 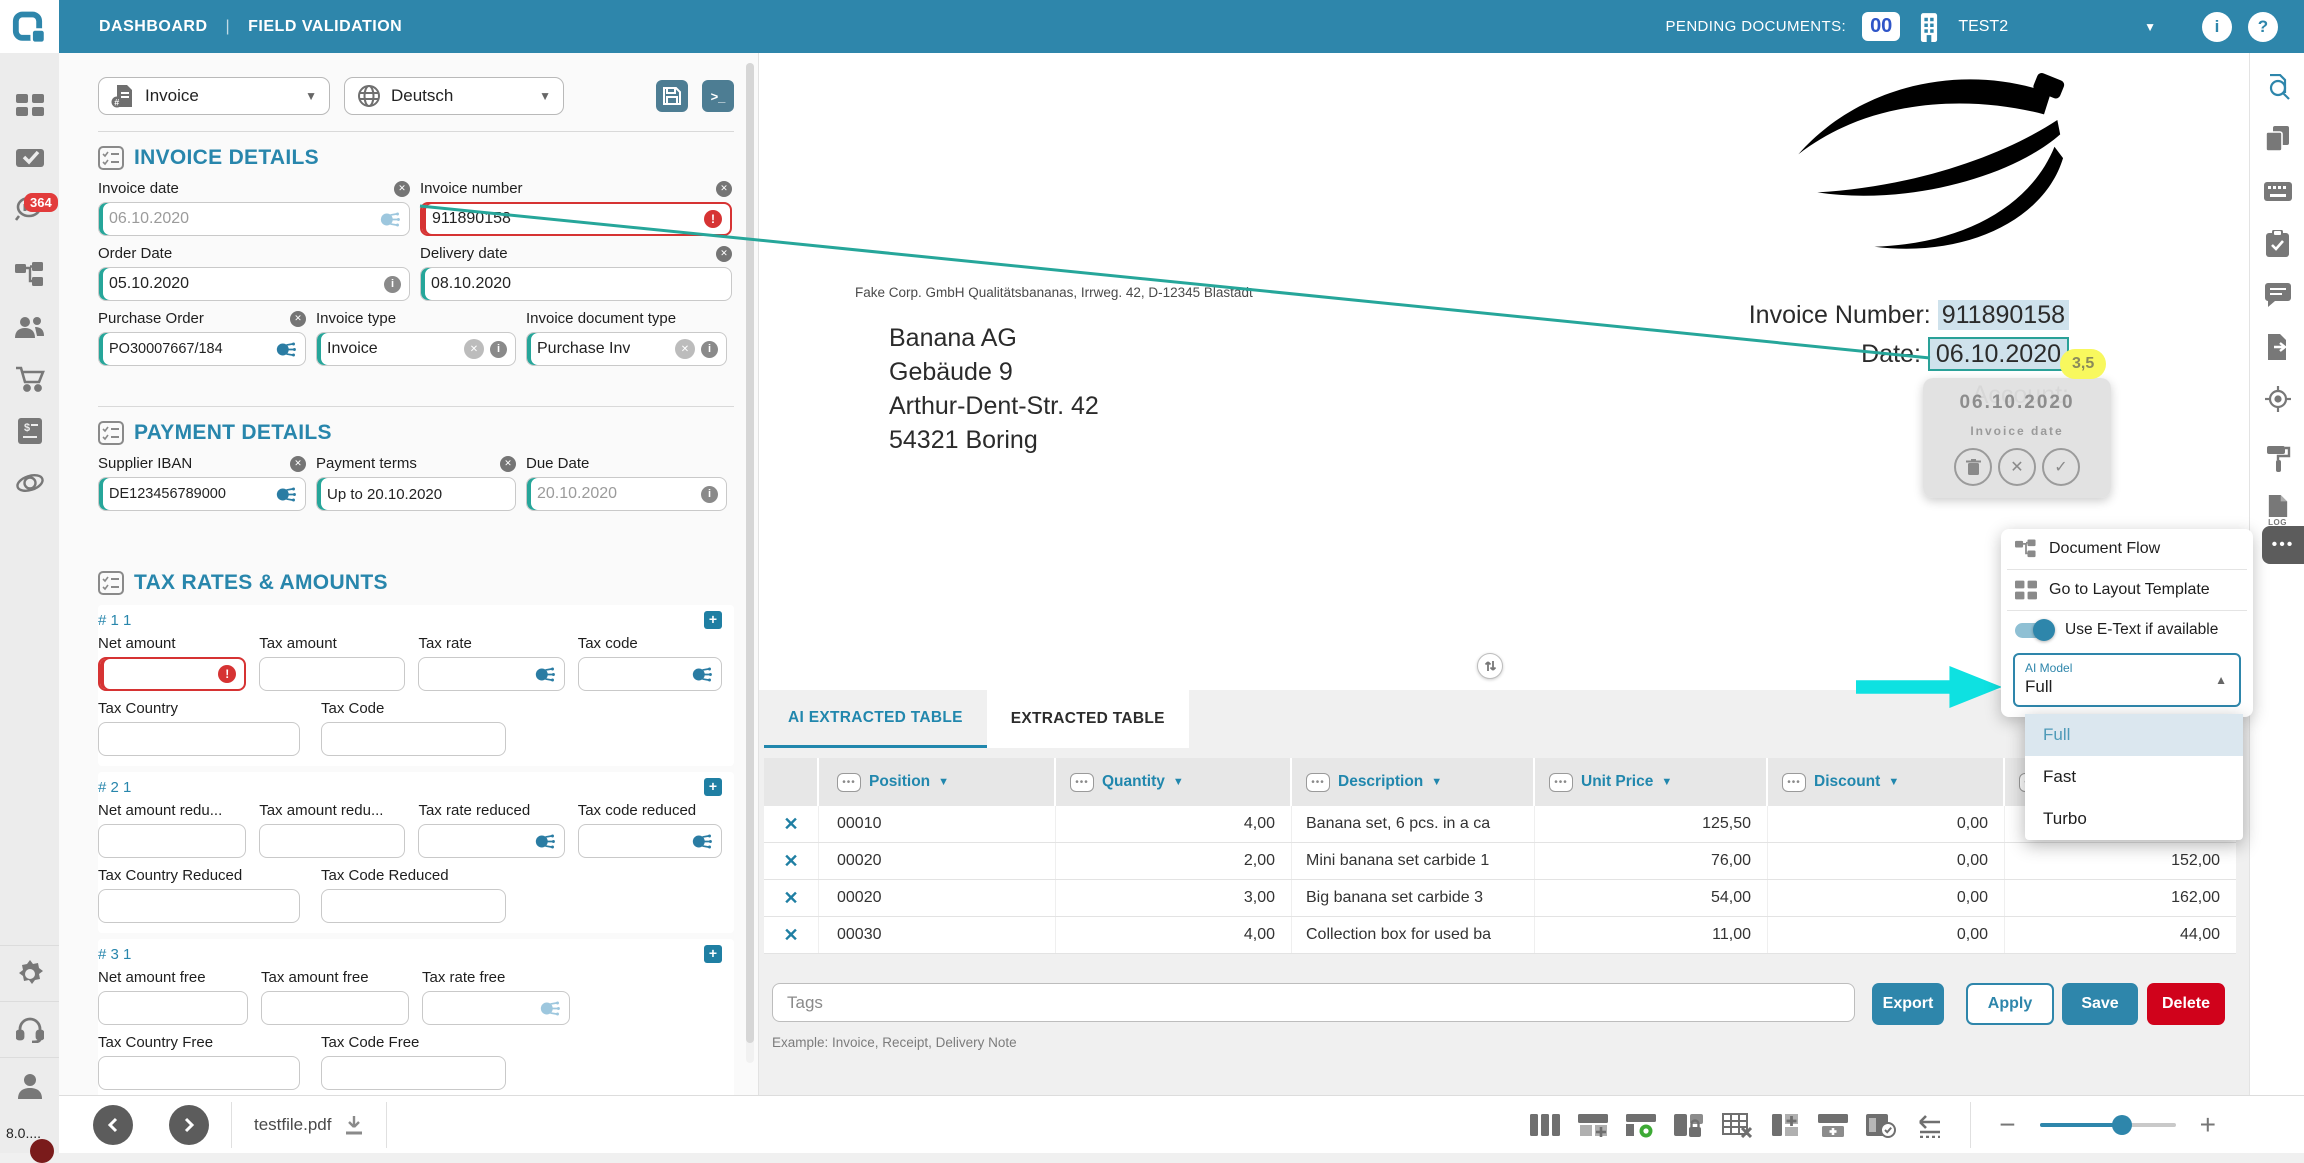 I want to click on table-approve-icon, so click(x=1881, y=1125).